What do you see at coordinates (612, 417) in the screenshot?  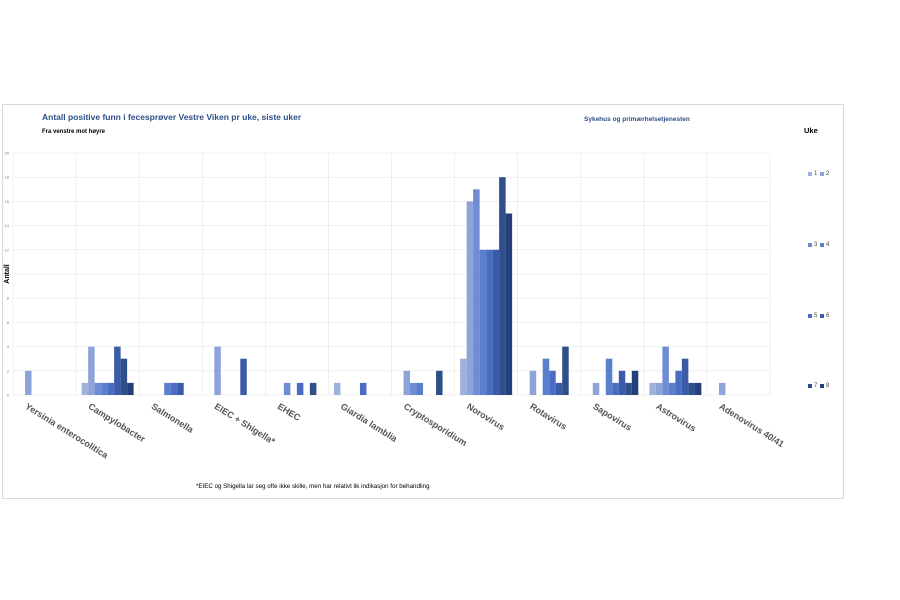 I see `x-tick-label: Sapovirus` at bounding box center [612, 417].